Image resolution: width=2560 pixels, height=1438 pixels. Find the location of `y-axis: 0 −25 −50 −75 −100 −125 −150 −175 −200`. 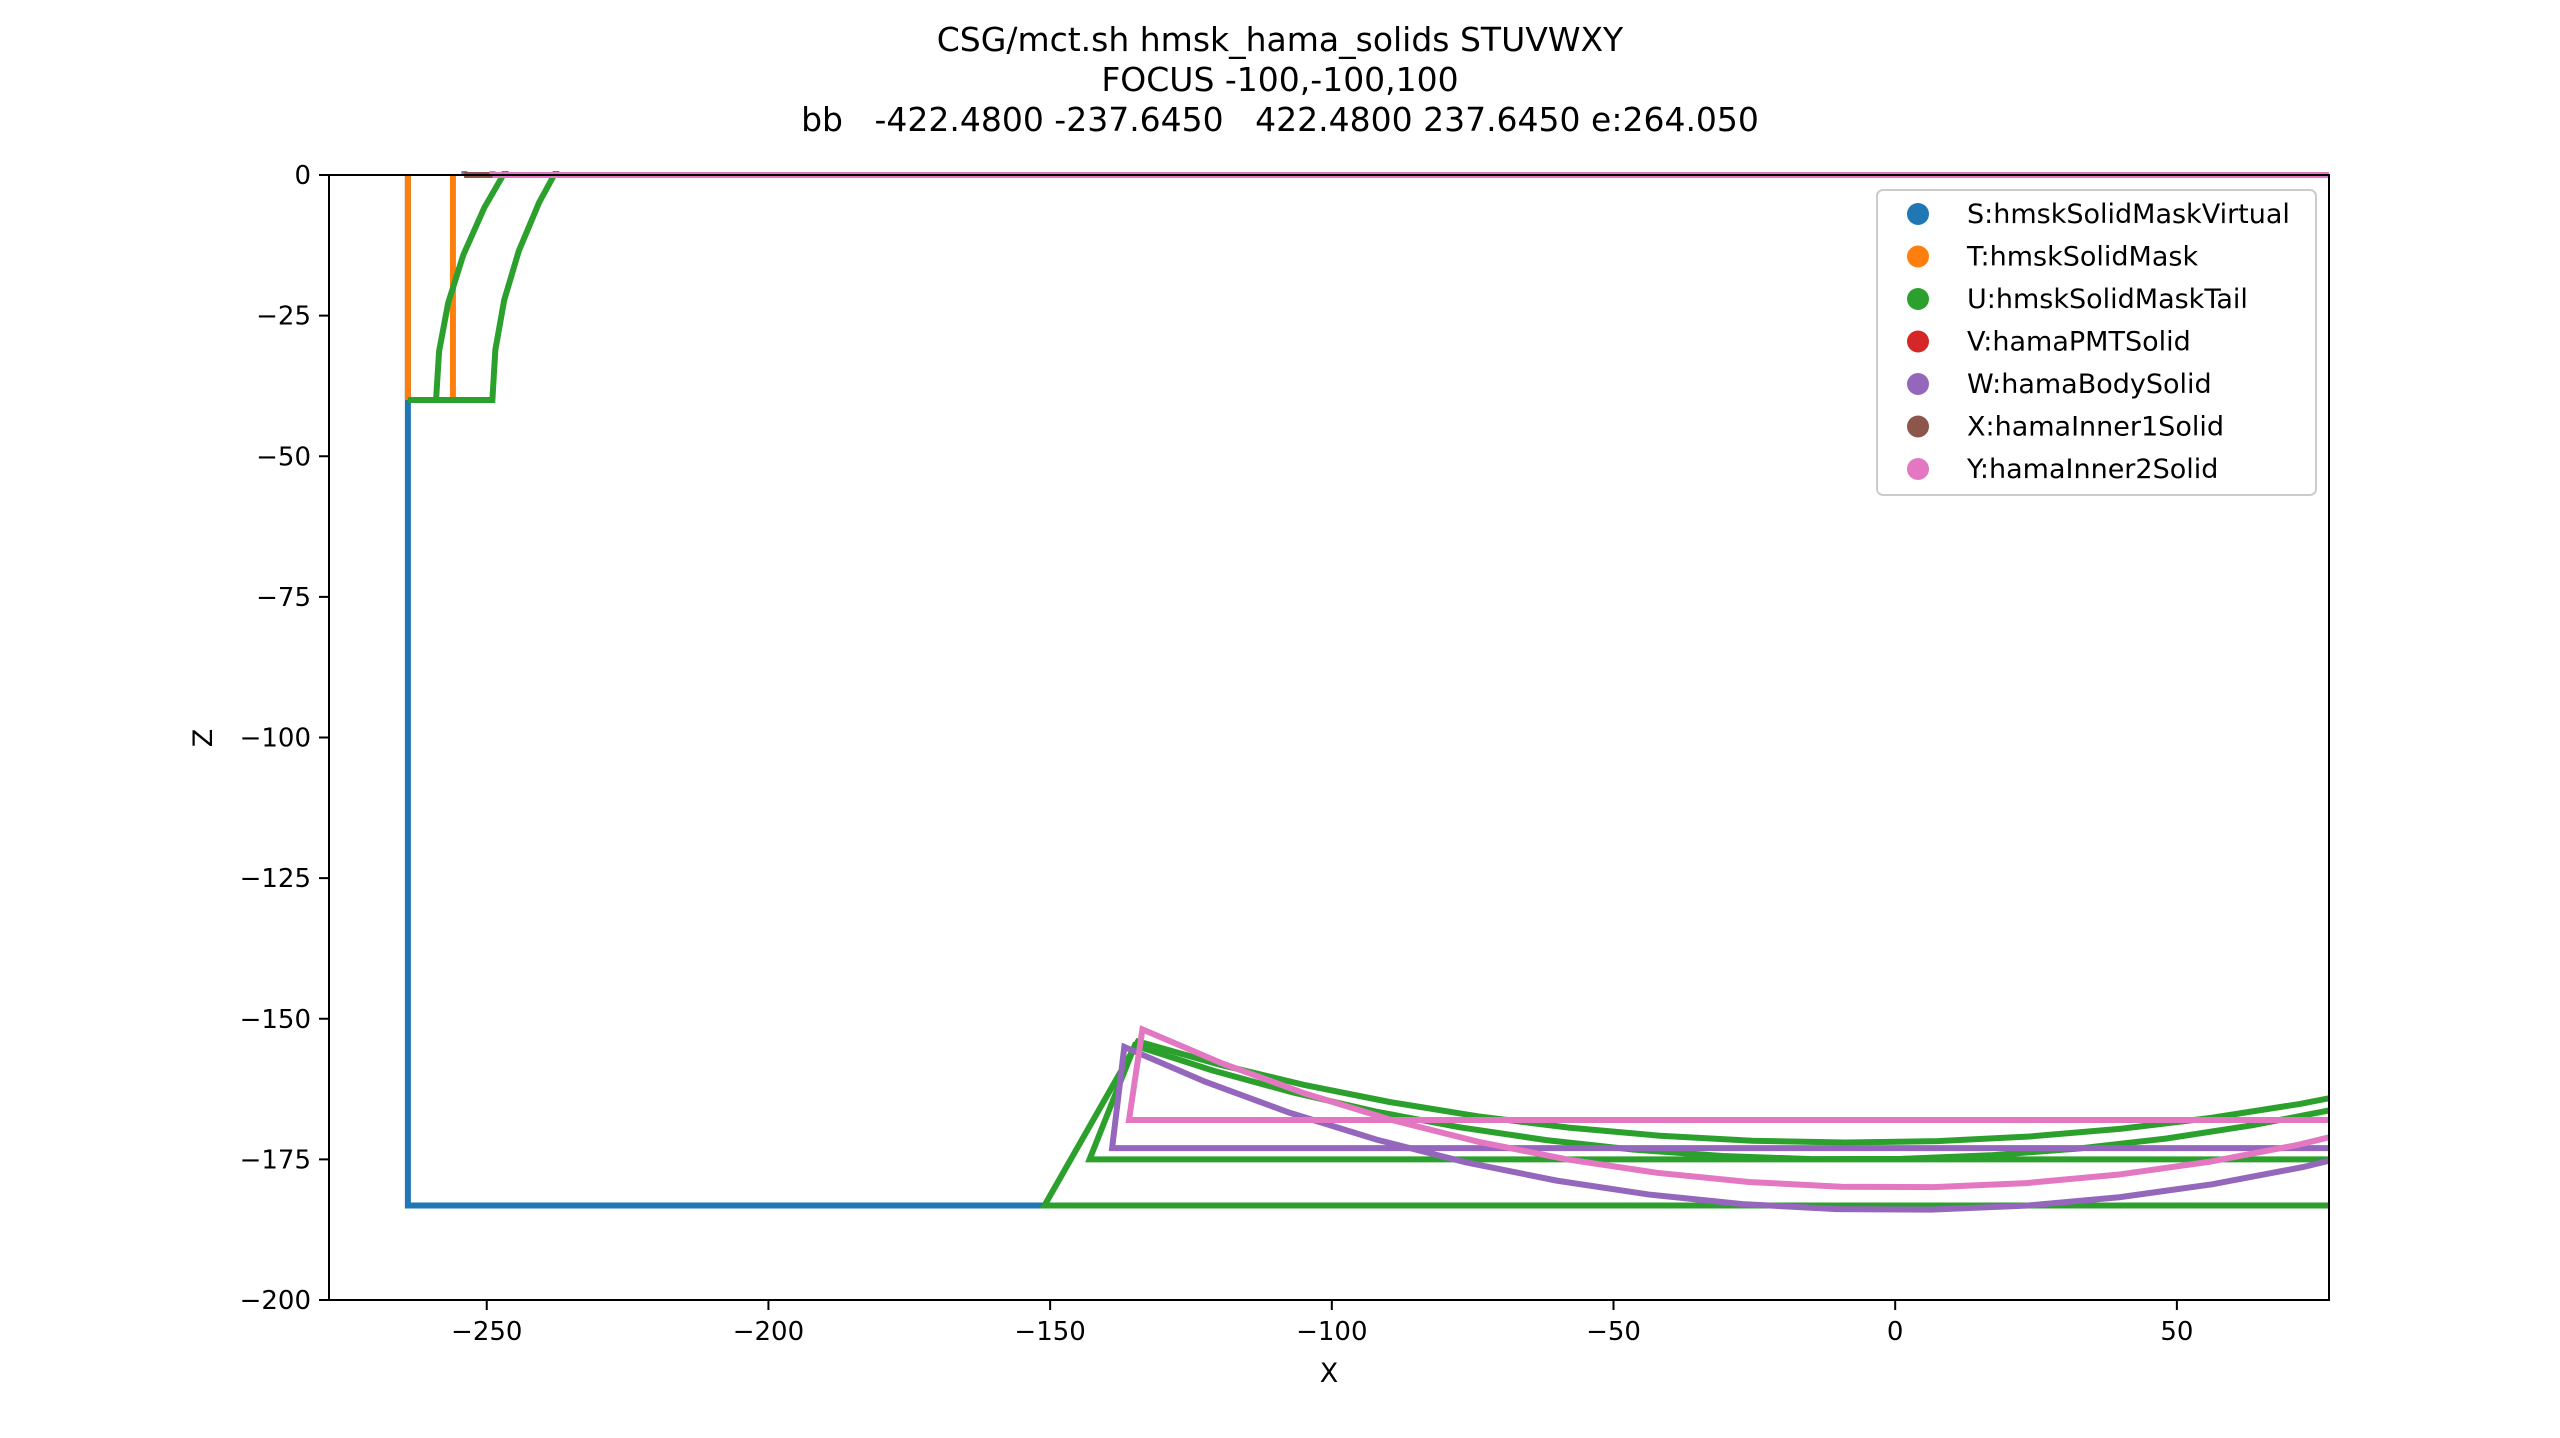

y-axis: 0 −25 −50 −75 −100 −125 −150 −175 −200 is located at coordinates (284, 738).